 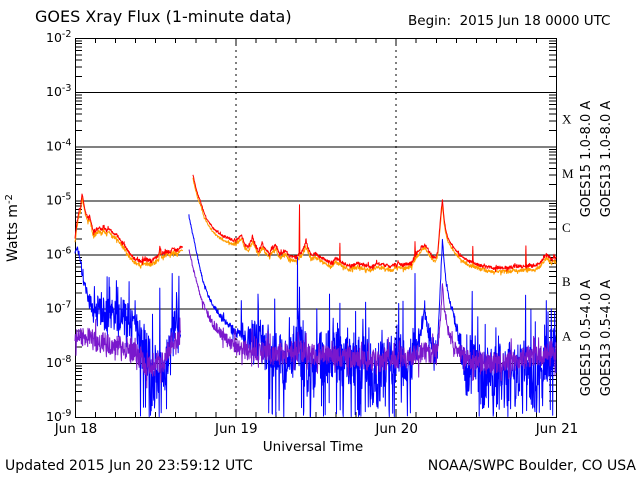 I want to click on series-label-goes13_short: GOES13 0.5-4.0 A, so click(x=606, y=338).